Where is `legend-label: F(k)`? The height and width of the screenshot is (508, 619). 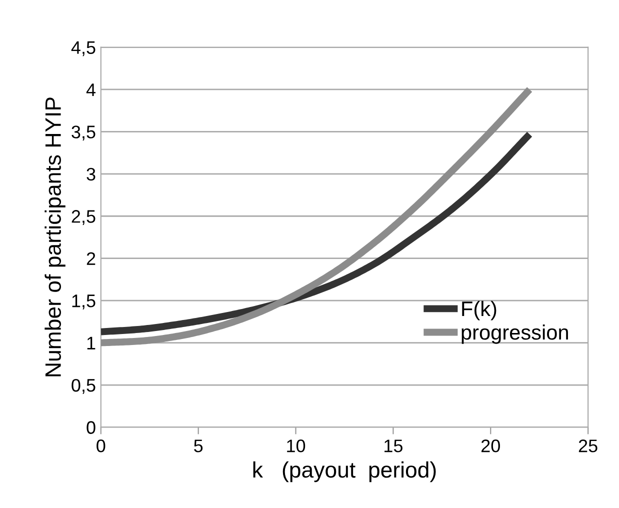 legend-label: F(k) is located at coordinates (479, 310).